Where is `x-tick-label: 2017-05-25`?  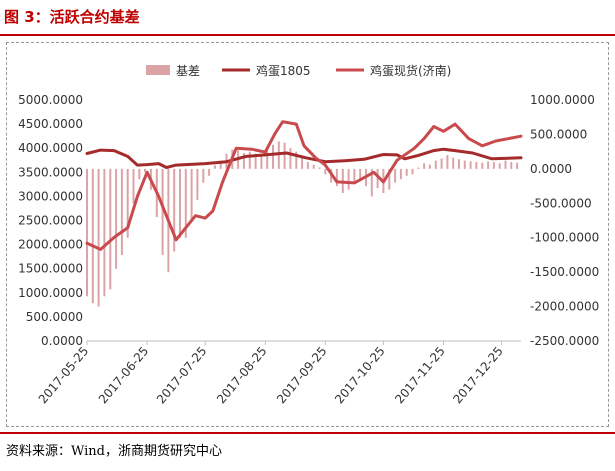 x-tick-label: 2017-05-25 is located at coordinates (64, 375).